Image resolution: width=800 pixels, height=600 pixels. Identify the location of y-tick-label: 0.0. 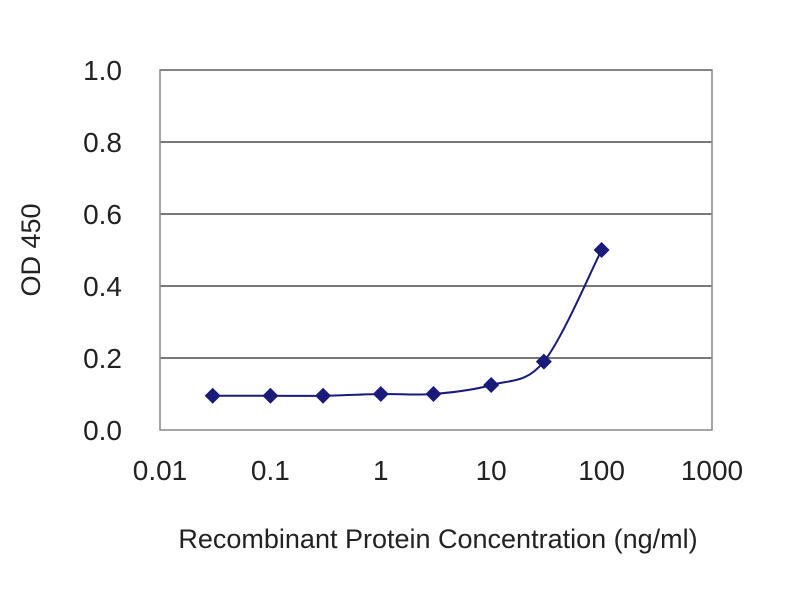
(102, 430).